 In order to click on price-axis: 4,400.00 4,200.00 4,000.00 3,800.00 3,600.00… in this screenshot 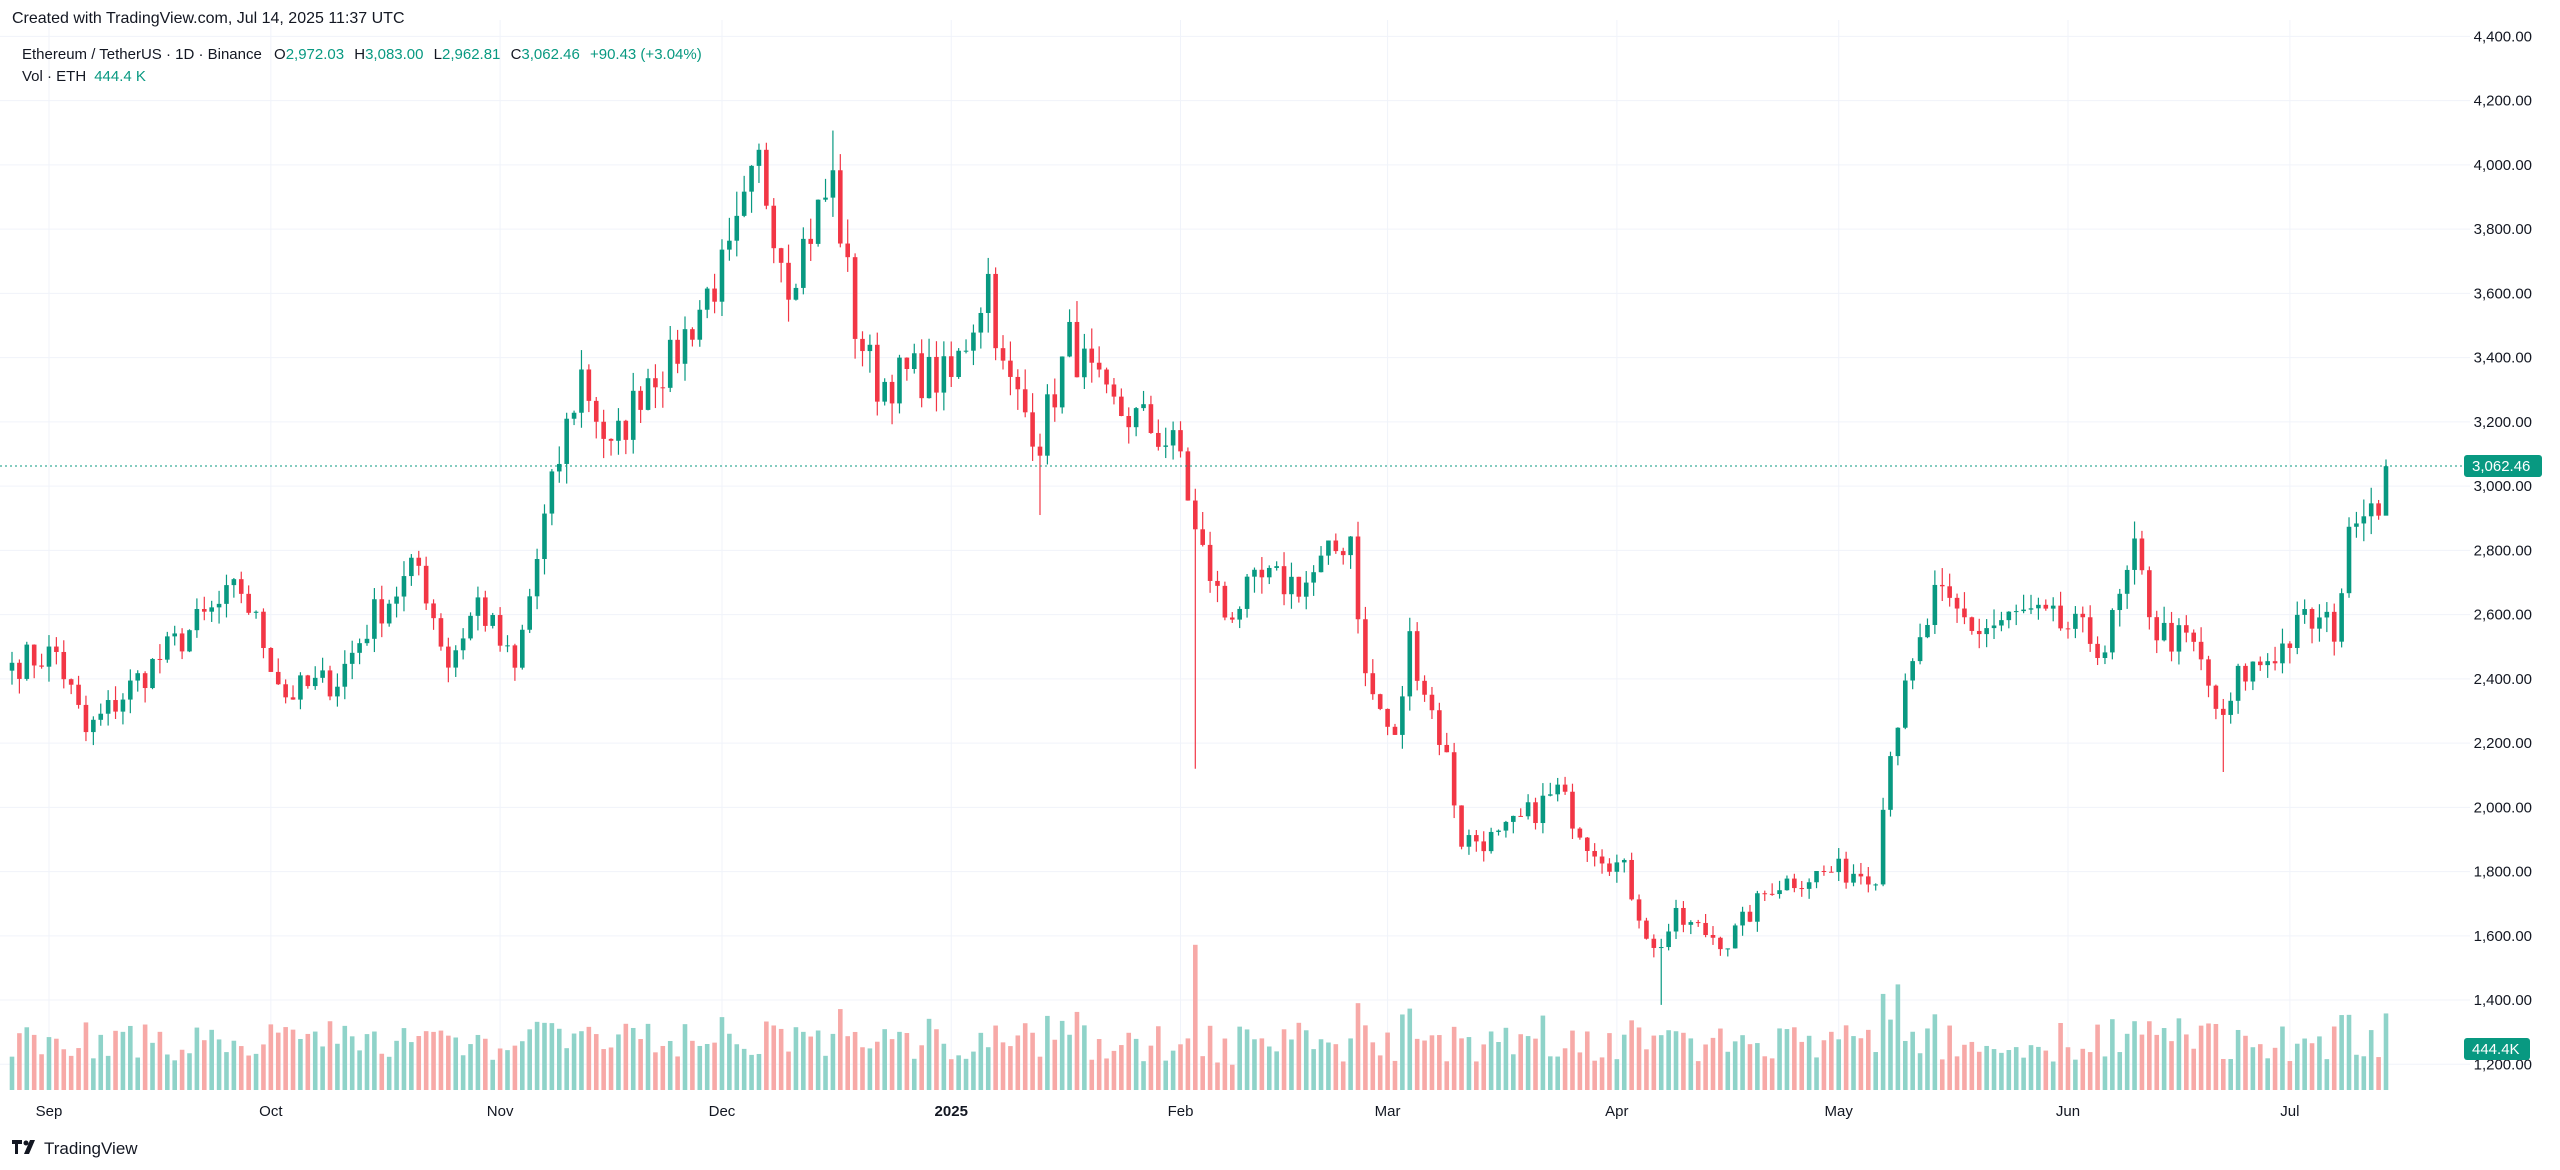, I will do `click(2503, 550)`.